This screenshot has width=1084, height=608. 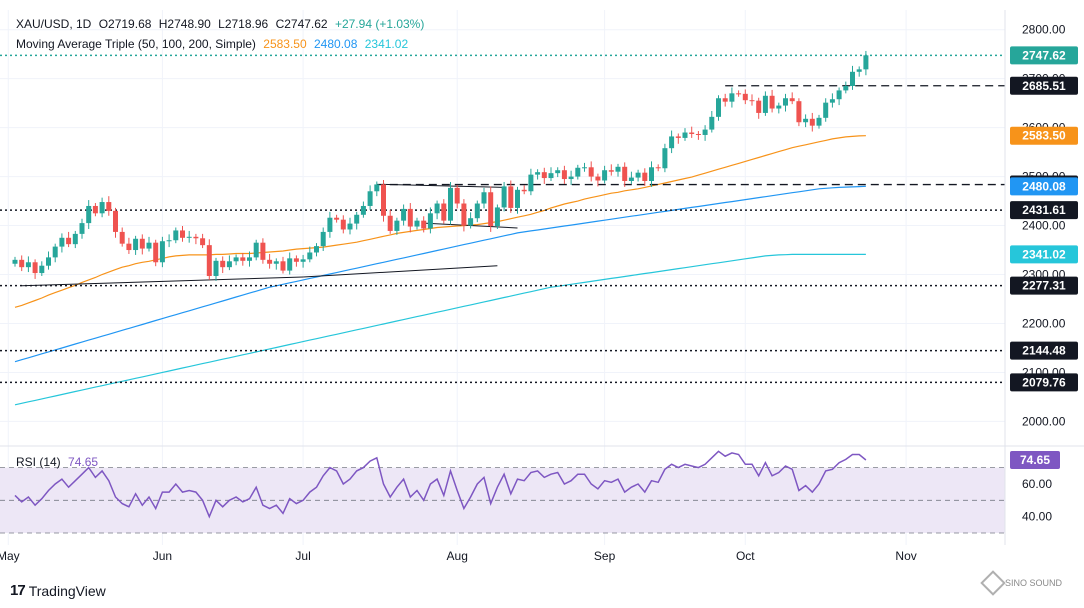 What do you see at coordinates (1044, 186) in the screenshot?
I see `ma-label: 2480.08` at bounding box center [1044, 186].